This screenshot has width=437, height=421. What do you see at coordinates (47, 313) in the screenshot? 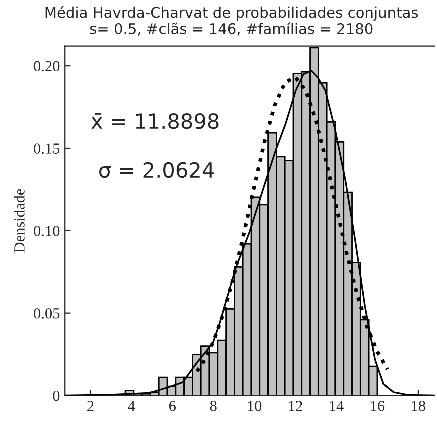
I see `y-tick-label: 0.05` at bounding box center [47, 313].